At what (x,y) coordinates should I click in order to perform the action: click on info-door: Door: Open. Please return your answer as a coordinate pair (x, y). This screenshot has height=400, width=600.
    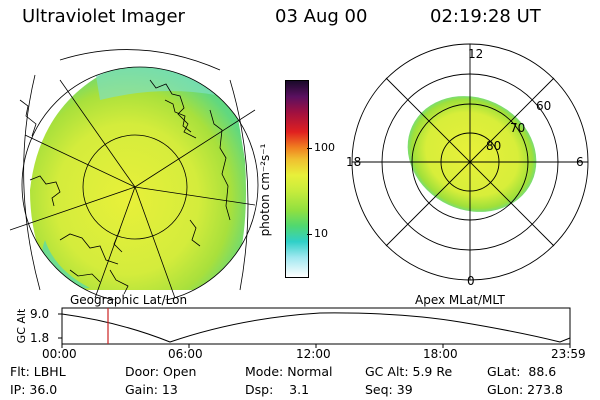
    Looking at the image, I should click on (161, 371).